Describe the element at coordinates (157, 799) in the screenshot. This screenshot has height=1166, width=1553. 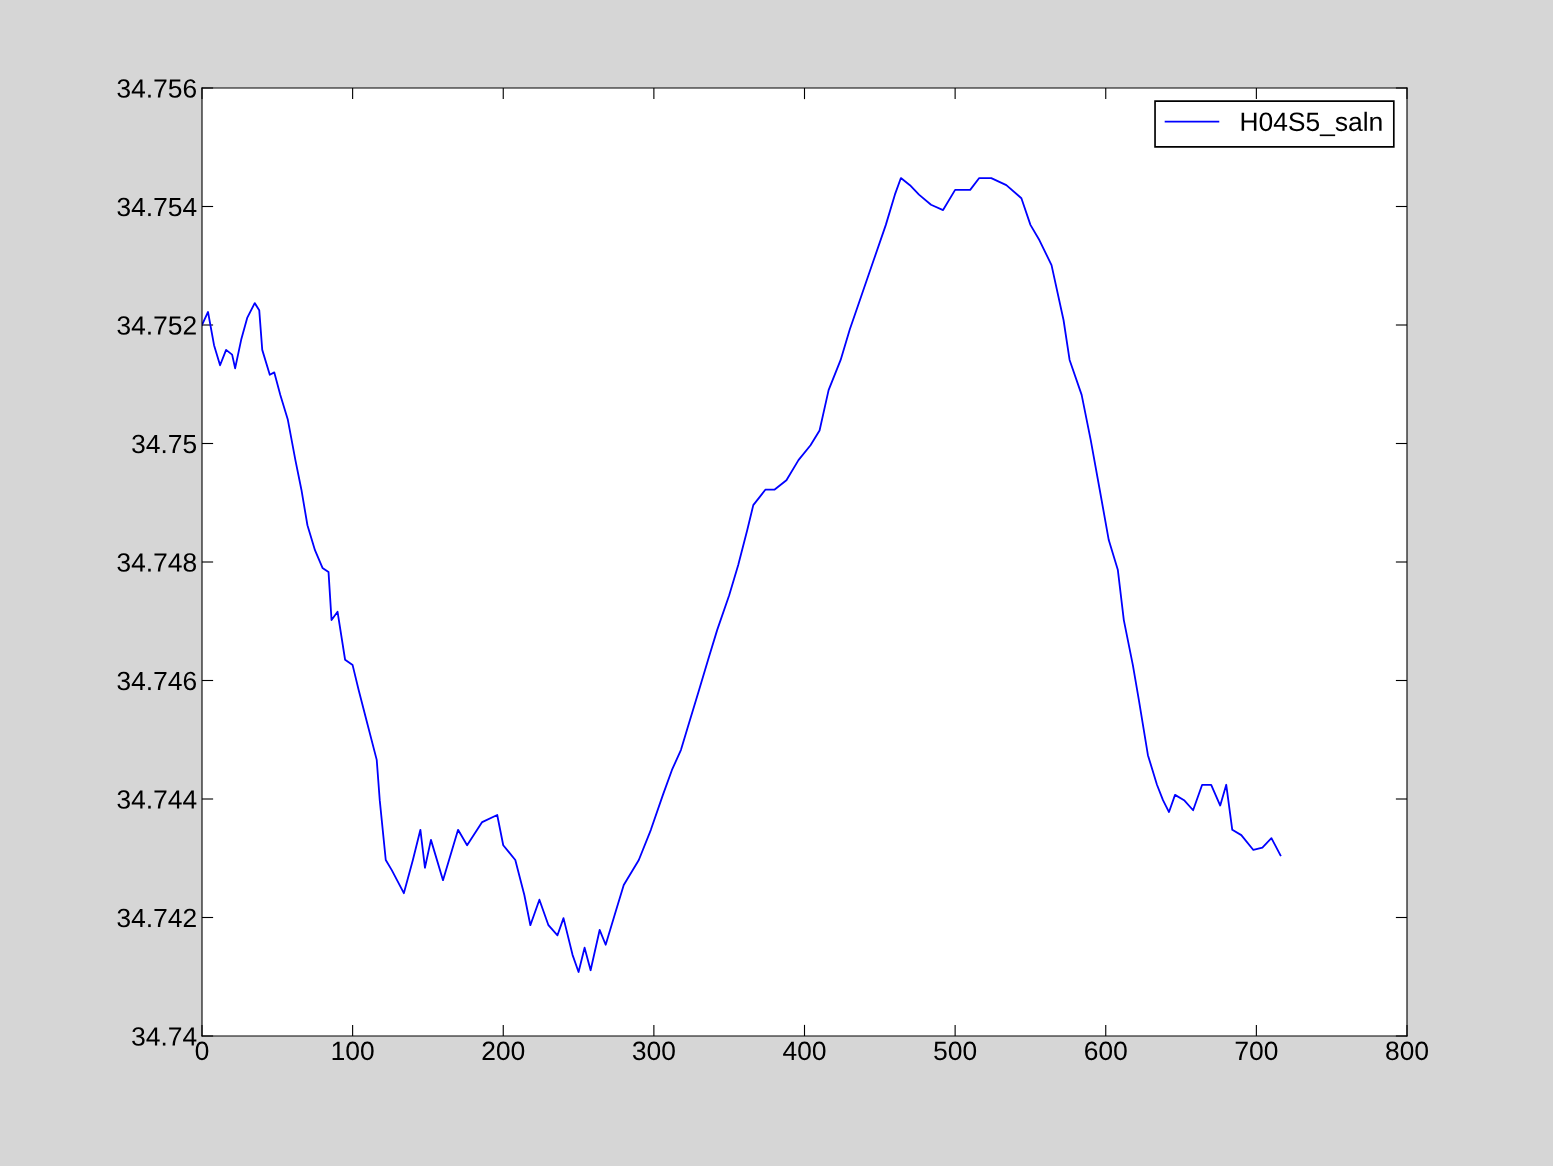
I see `y-tick-label: 34.744` at that location.